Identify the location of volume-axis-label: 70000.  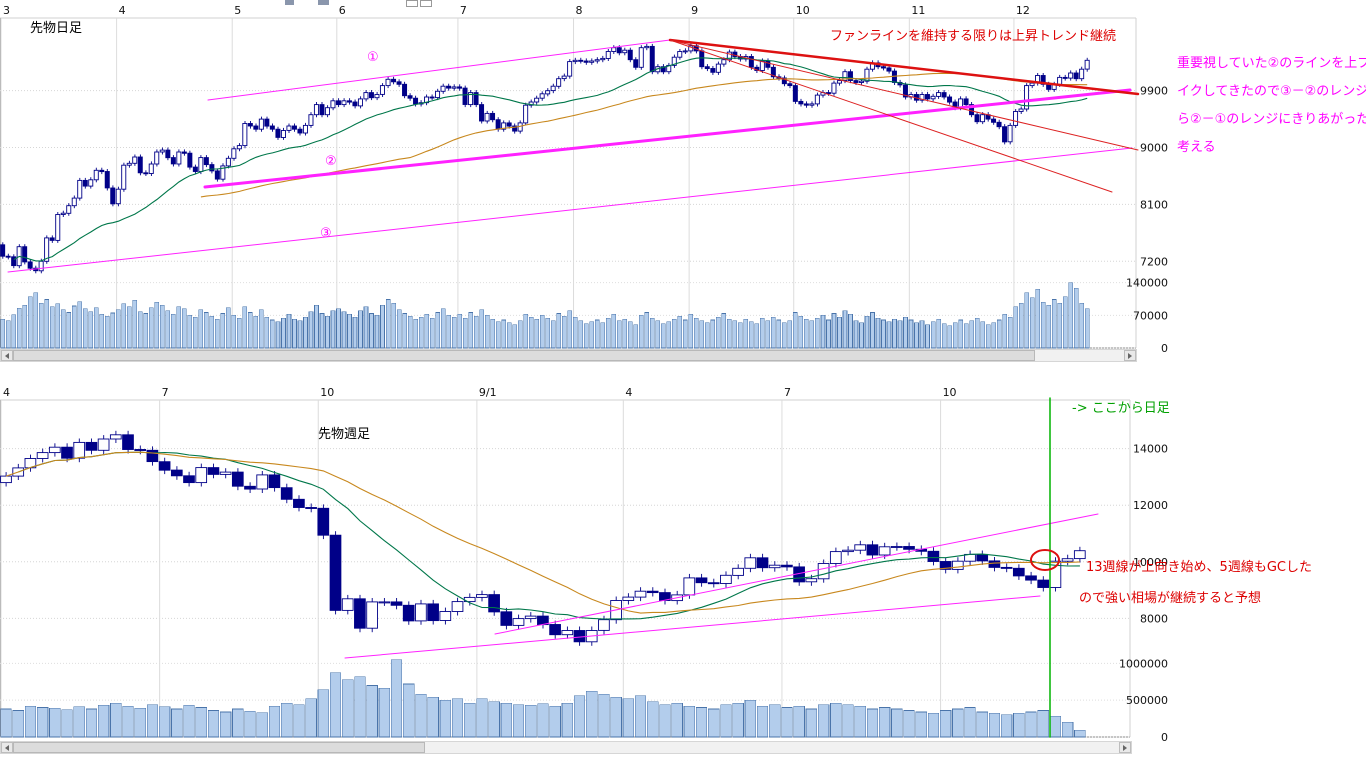
(1150, 315).